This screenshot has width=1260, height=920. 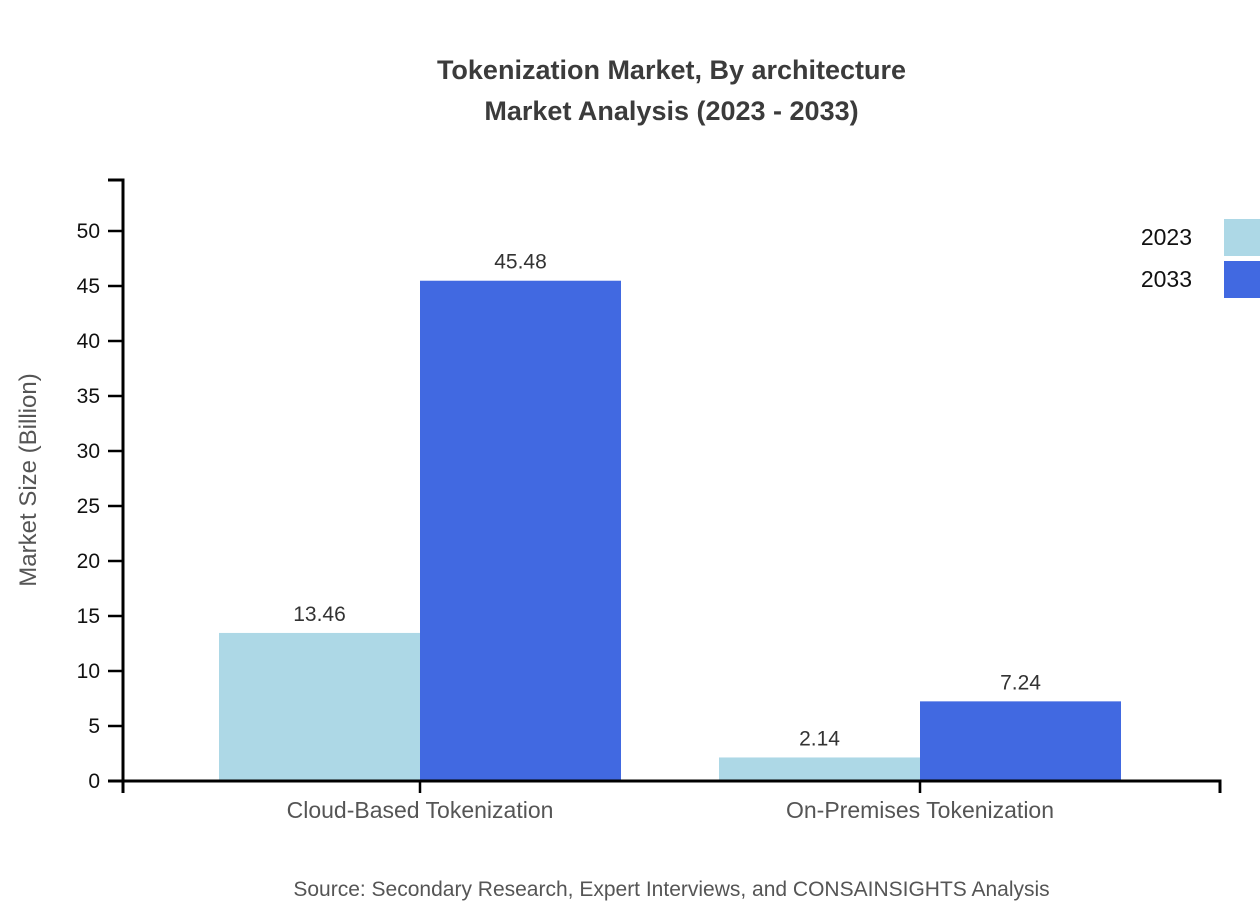 I want to click on bar-value-label: 13.46, so click(x=319, y=614).